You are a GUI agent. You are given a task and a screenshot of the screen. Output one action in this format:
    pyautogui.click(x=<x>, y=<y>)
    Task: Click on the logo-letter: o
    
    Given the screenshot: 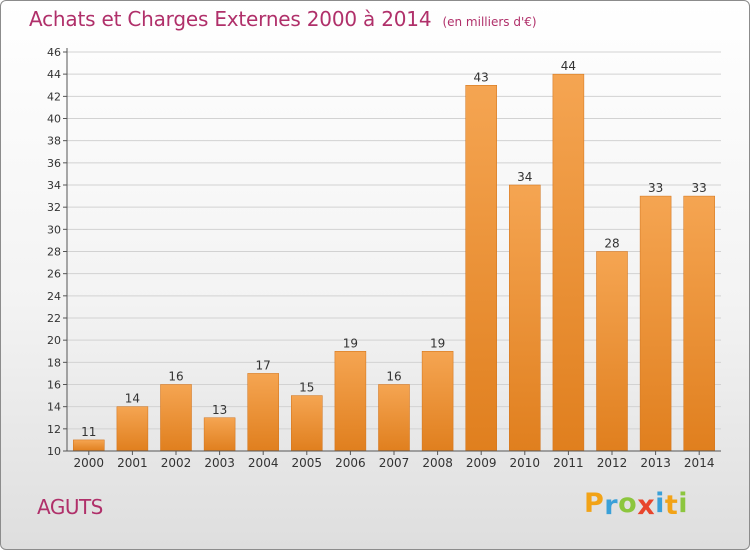 What is the action you would take?
    pyautogui.click(x=628, y=503)
    